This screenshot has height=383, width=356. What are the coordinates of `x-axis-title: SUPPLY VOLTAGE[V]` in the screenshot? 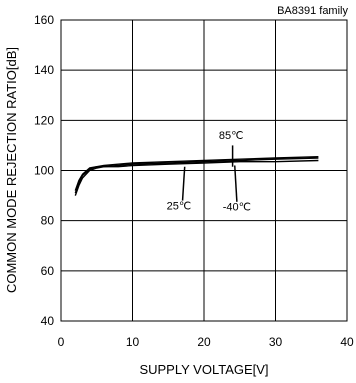 It's located at (203, 369).